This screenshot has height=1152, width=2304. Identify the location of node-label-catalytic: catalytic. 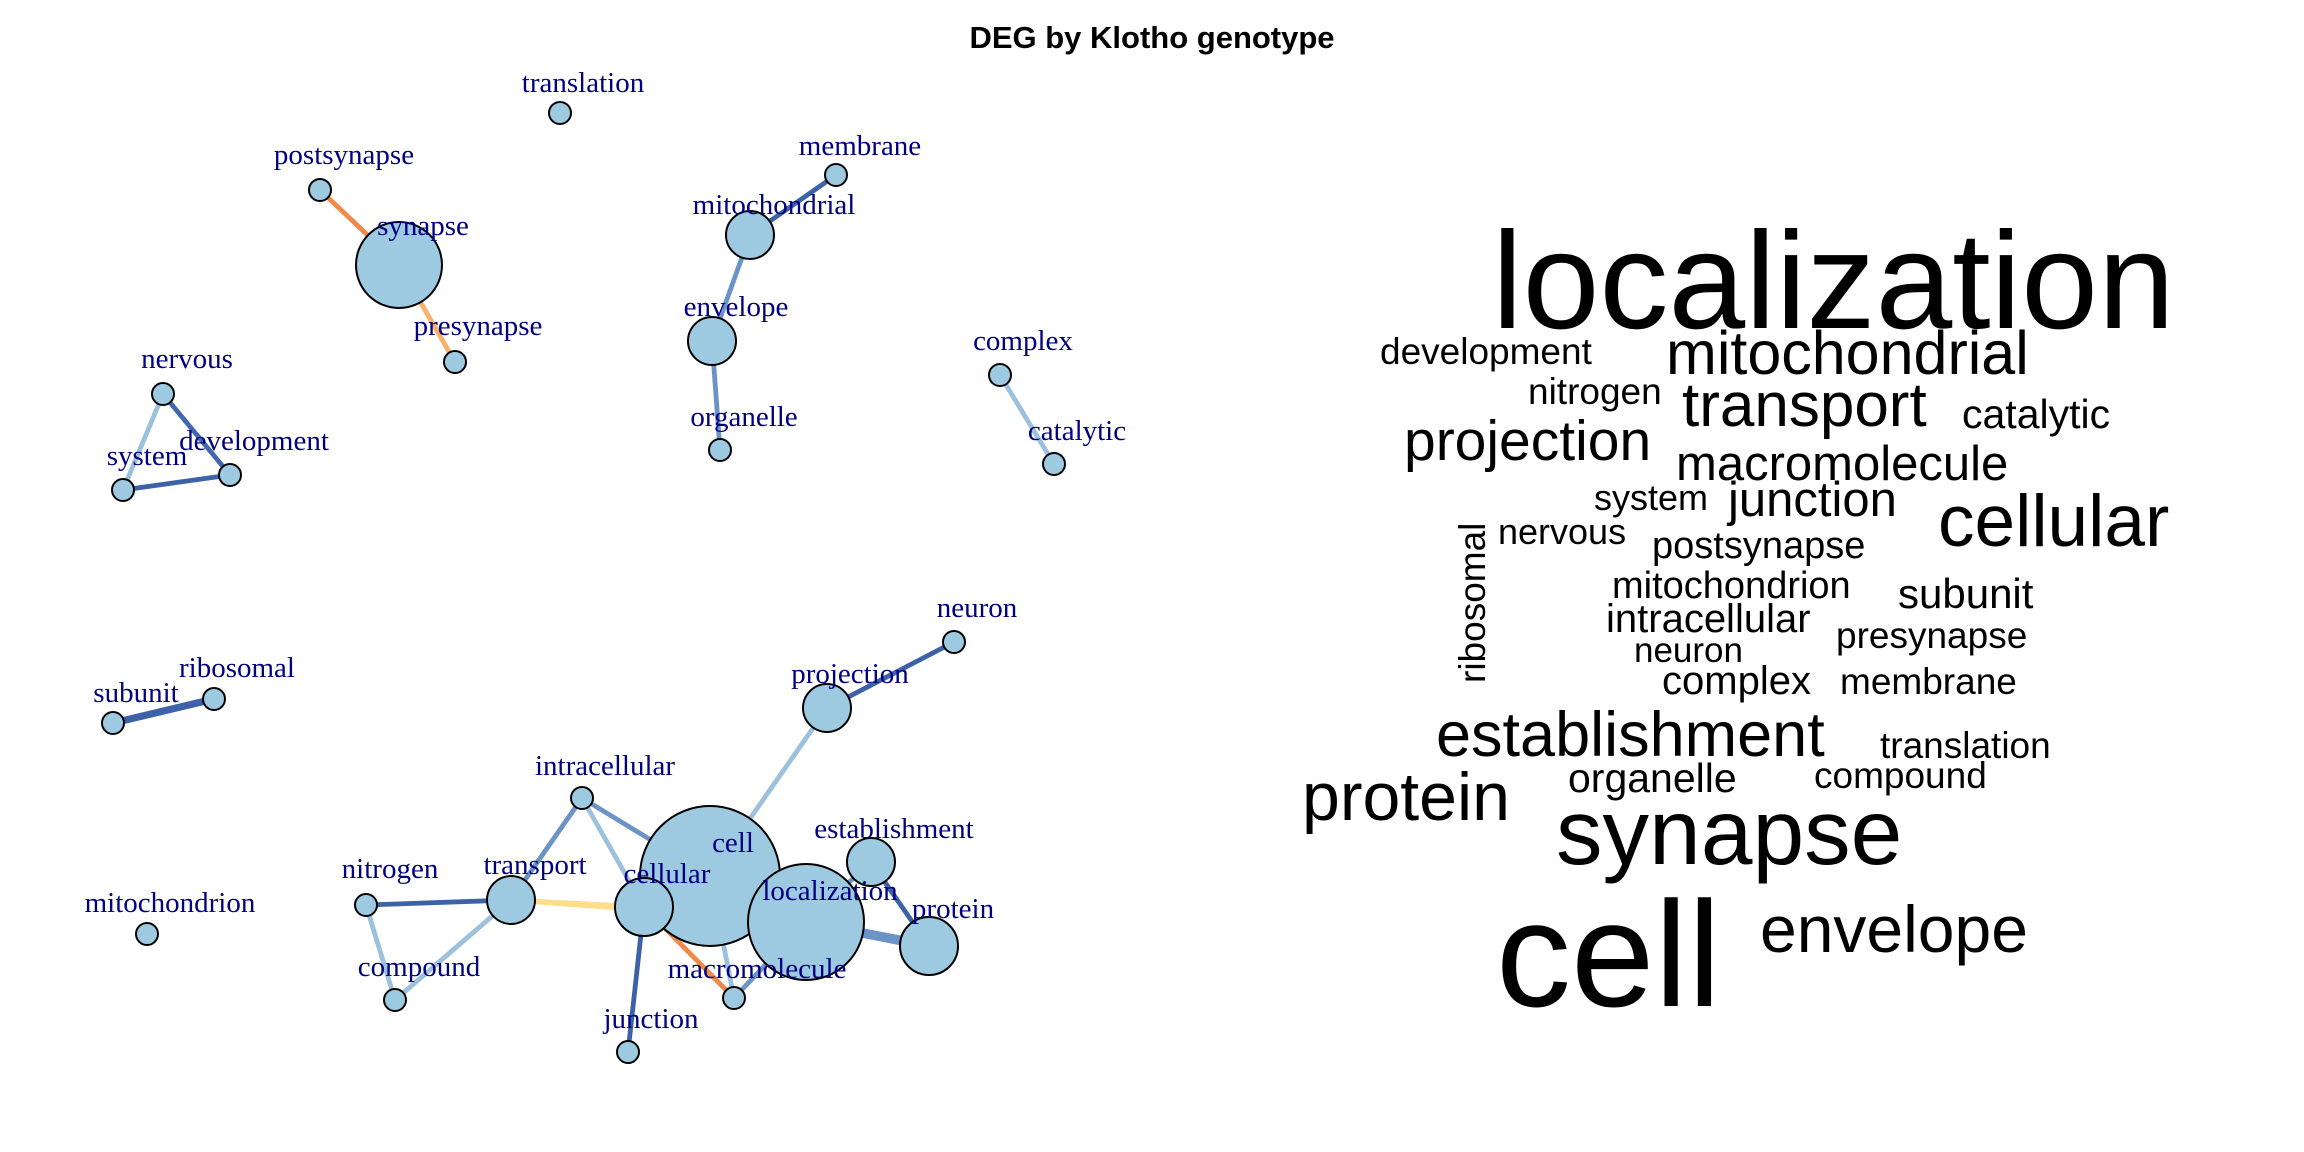
(1077, 431).